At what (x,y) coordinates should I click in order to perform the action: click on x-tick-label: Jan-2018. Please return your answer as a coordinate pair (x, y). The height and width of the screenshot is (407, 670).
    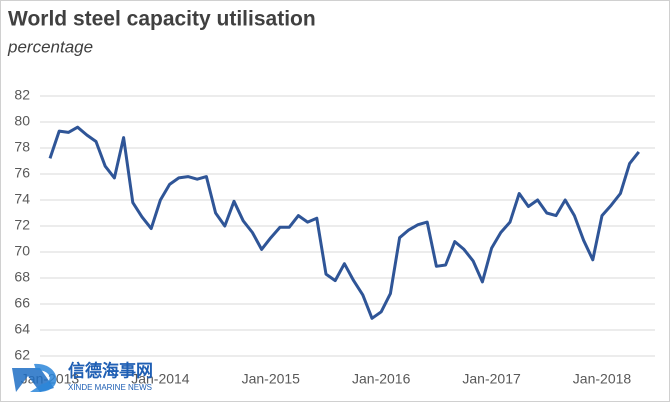
    Looking at the image, I should click on (602, 379).